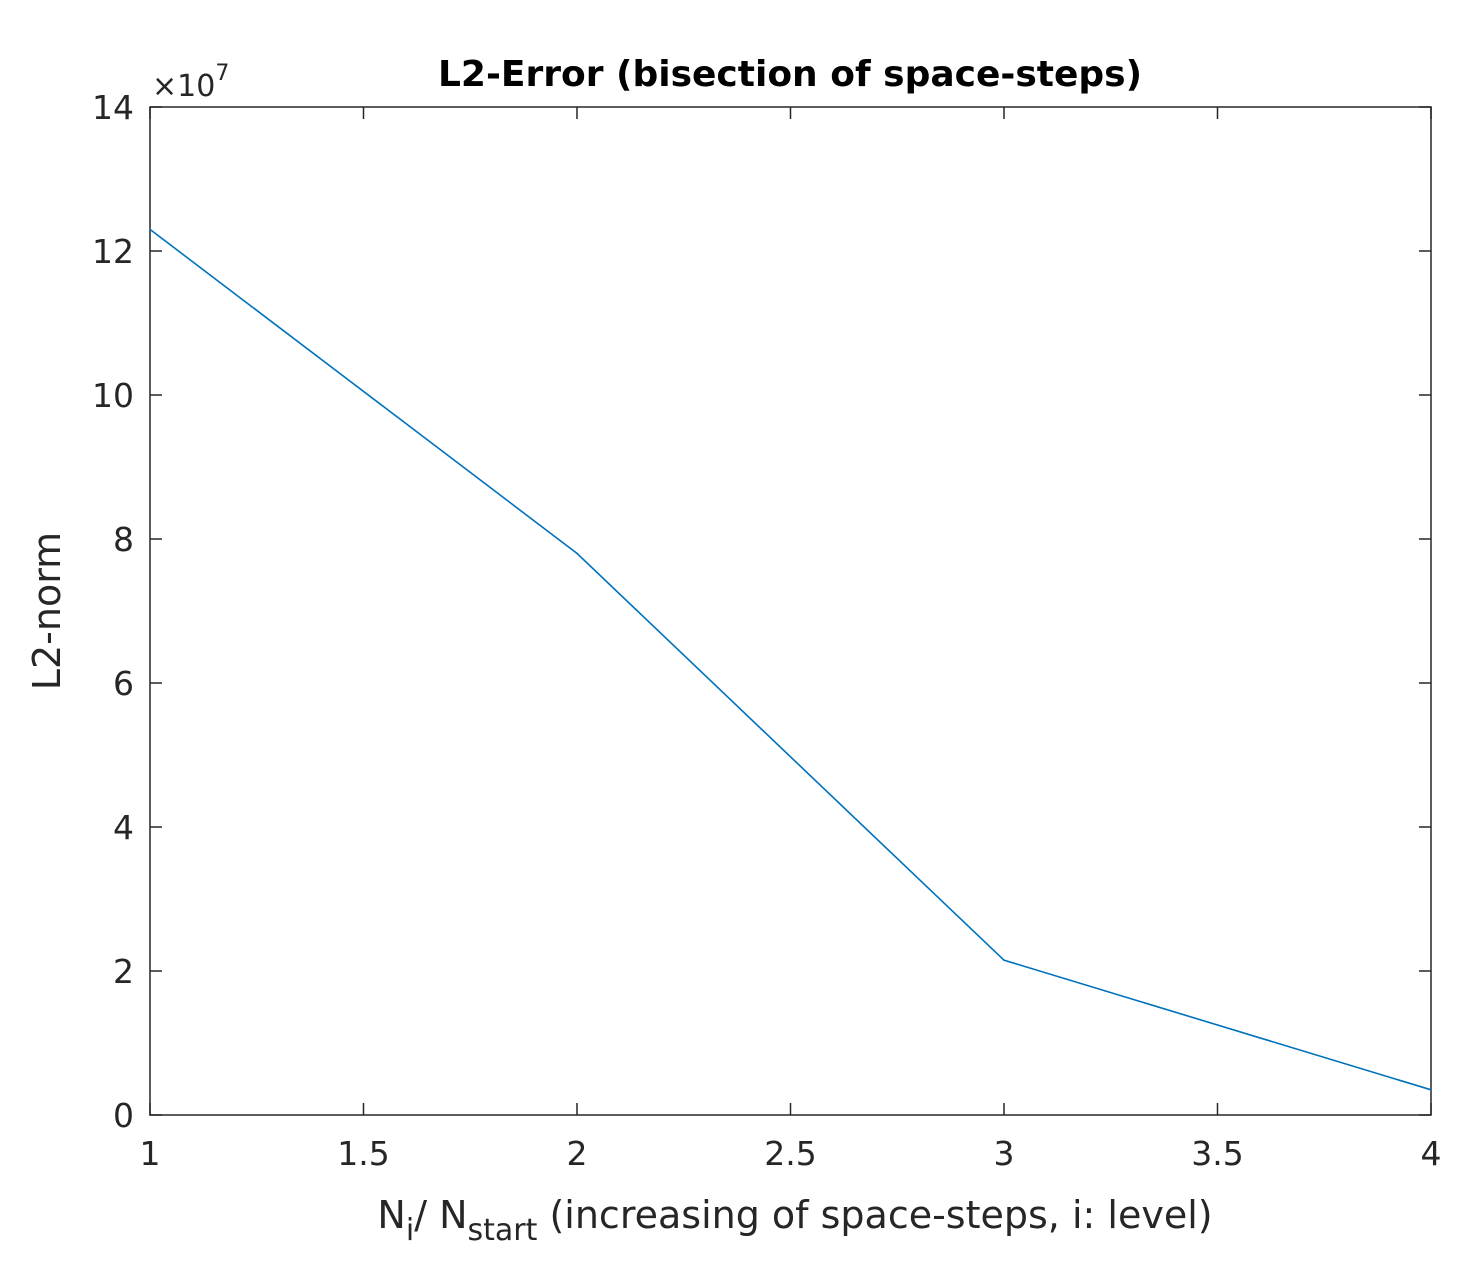 The image size is (1476, 1288). What do you see at coordinates (123, 971) in the screenshot?
I see `y-tick-label: 2` at bounding box center [123, 971].